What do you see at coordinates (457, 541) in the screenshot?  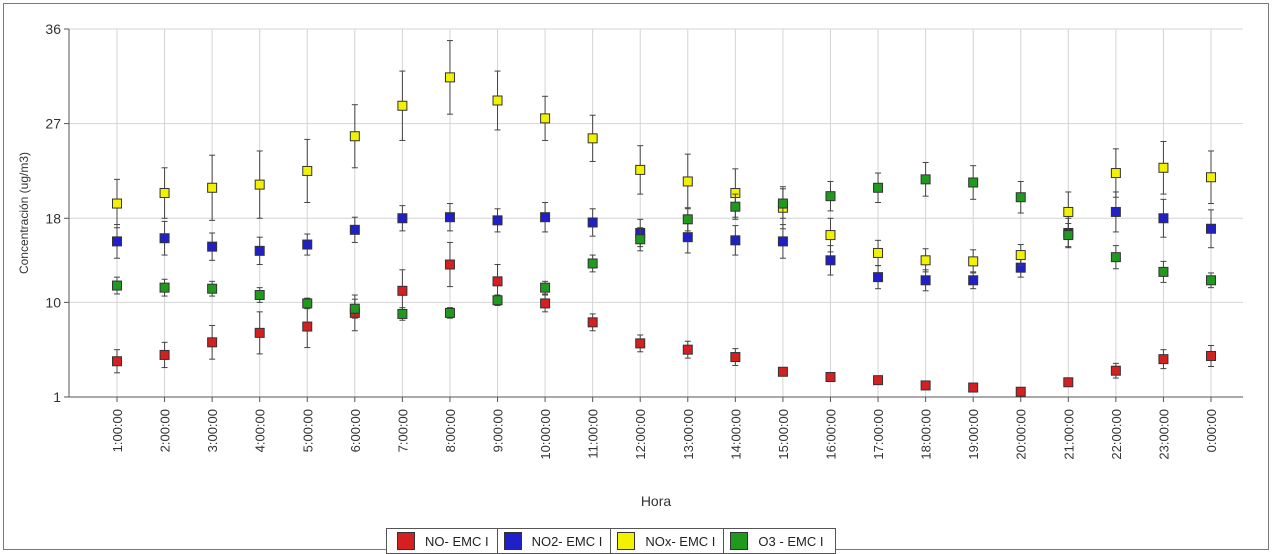 I see `legend-label-no: NO- EMC I` at bounding box center [457, 541].